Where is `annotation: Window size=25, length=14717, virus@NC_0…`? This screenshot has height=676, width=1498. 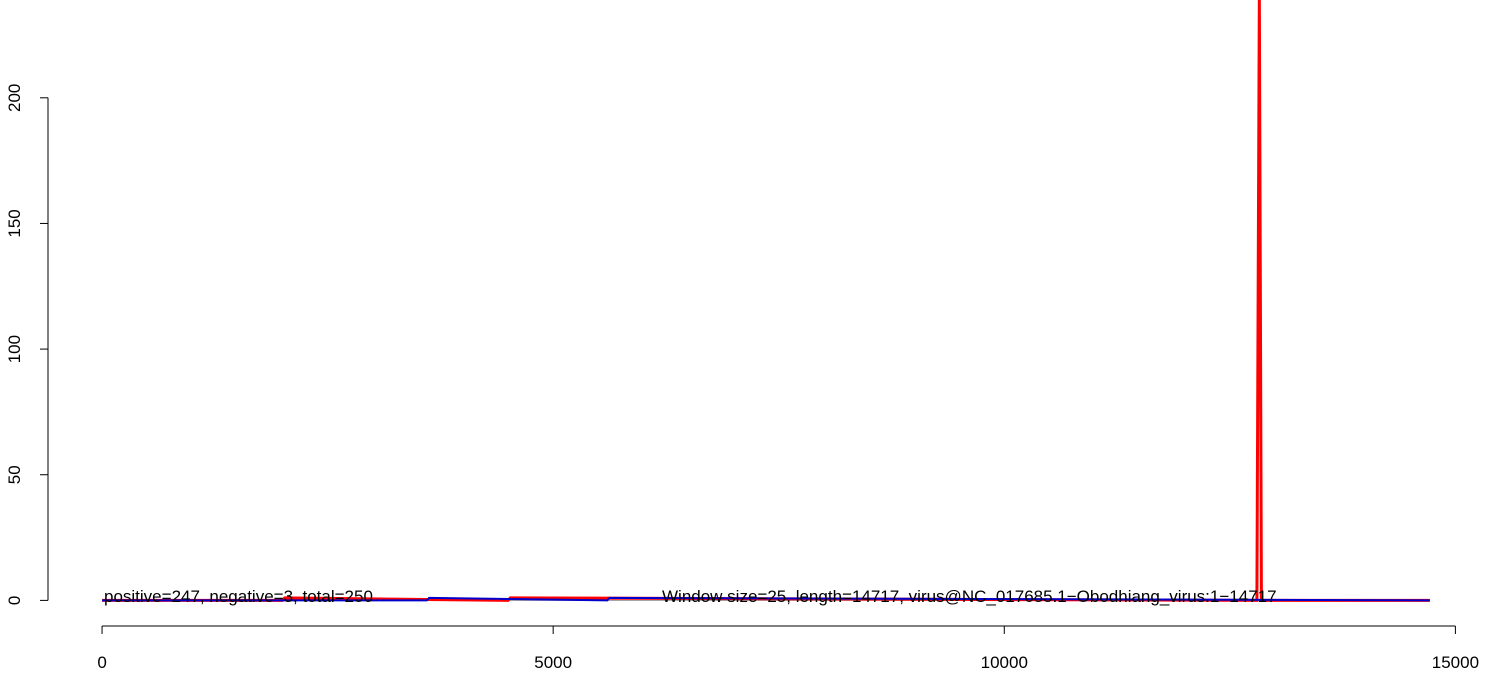 annotation: Window size=25, length=14717, virus@NC_0… is located at coordinates (969, 596).